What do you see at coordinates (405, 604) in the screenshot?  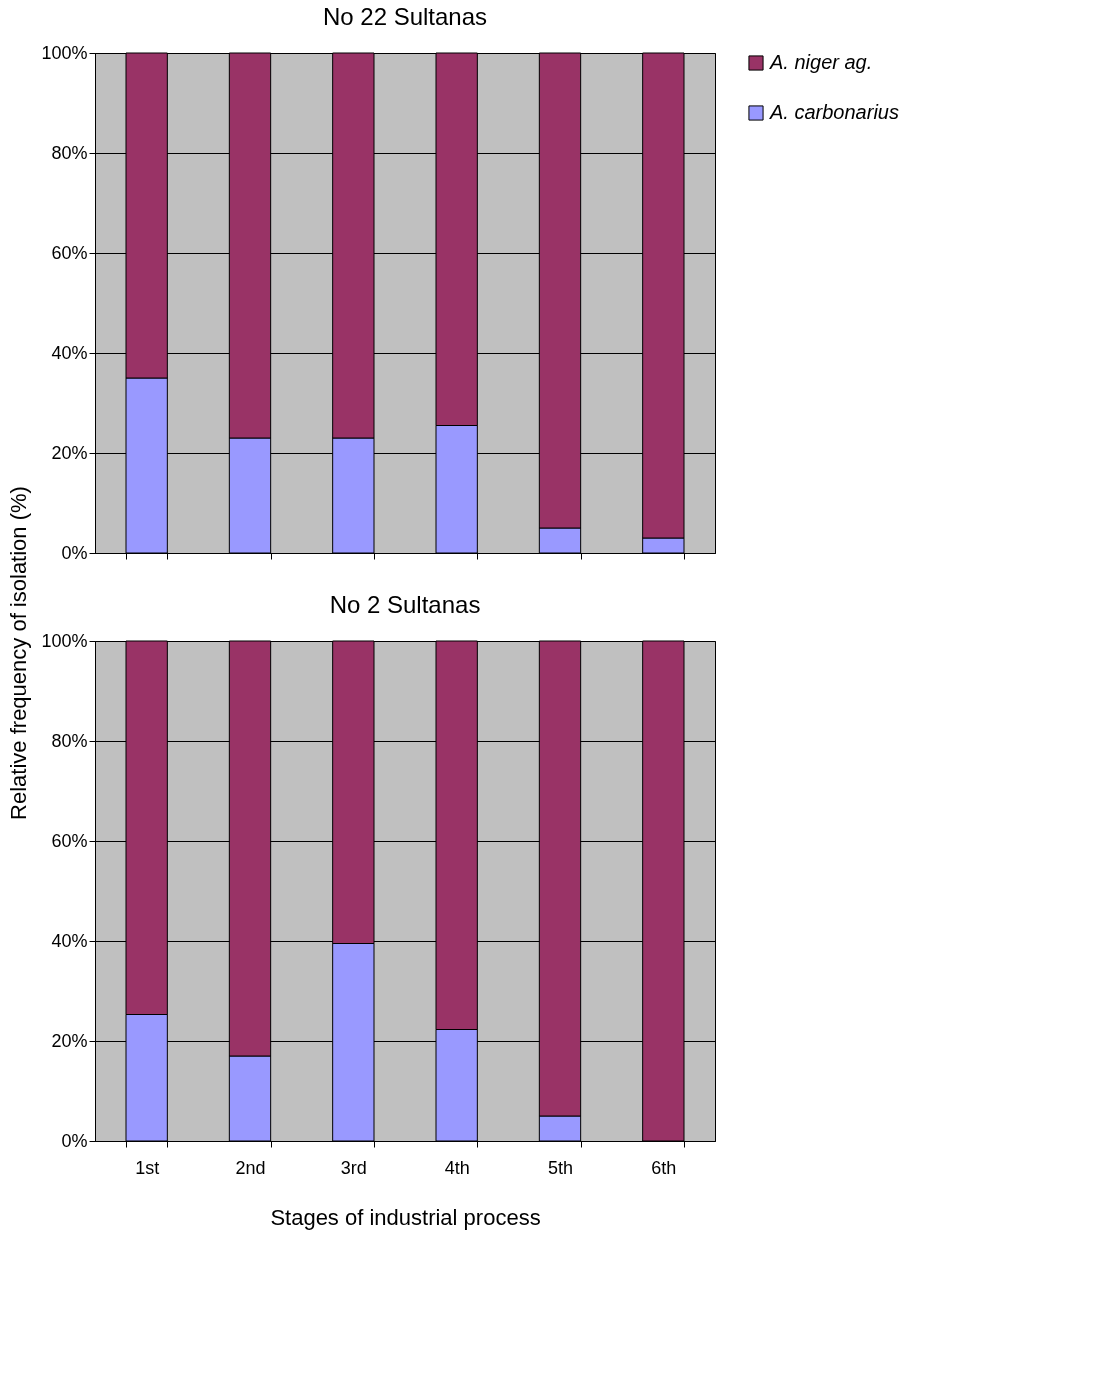 I see `chart-title: No 2 Sultanas` at bounding box center [405, 604].